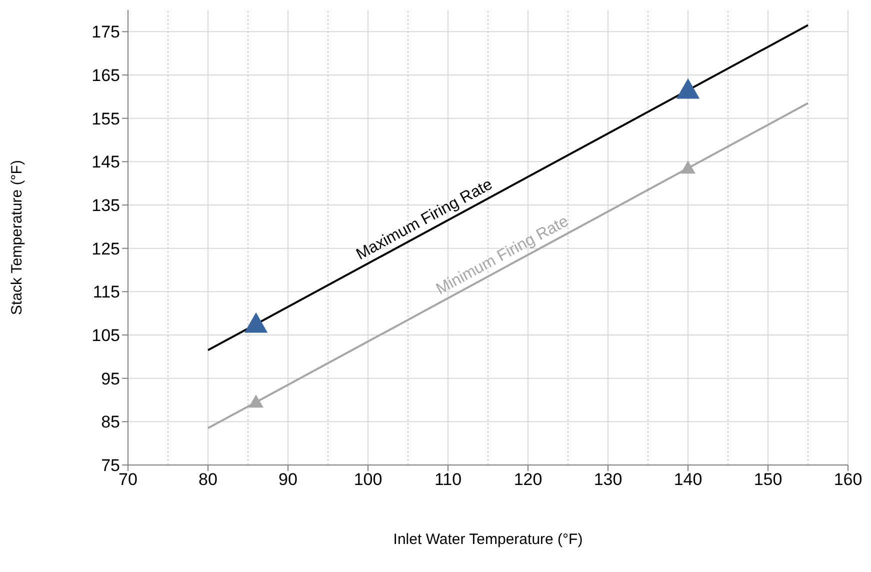 This screenshot has width=871, height=572. What do you see at coordinates (768, 480) in the screenshot?
I see `x-tick-label: 150` at bounding box center [768, 480].